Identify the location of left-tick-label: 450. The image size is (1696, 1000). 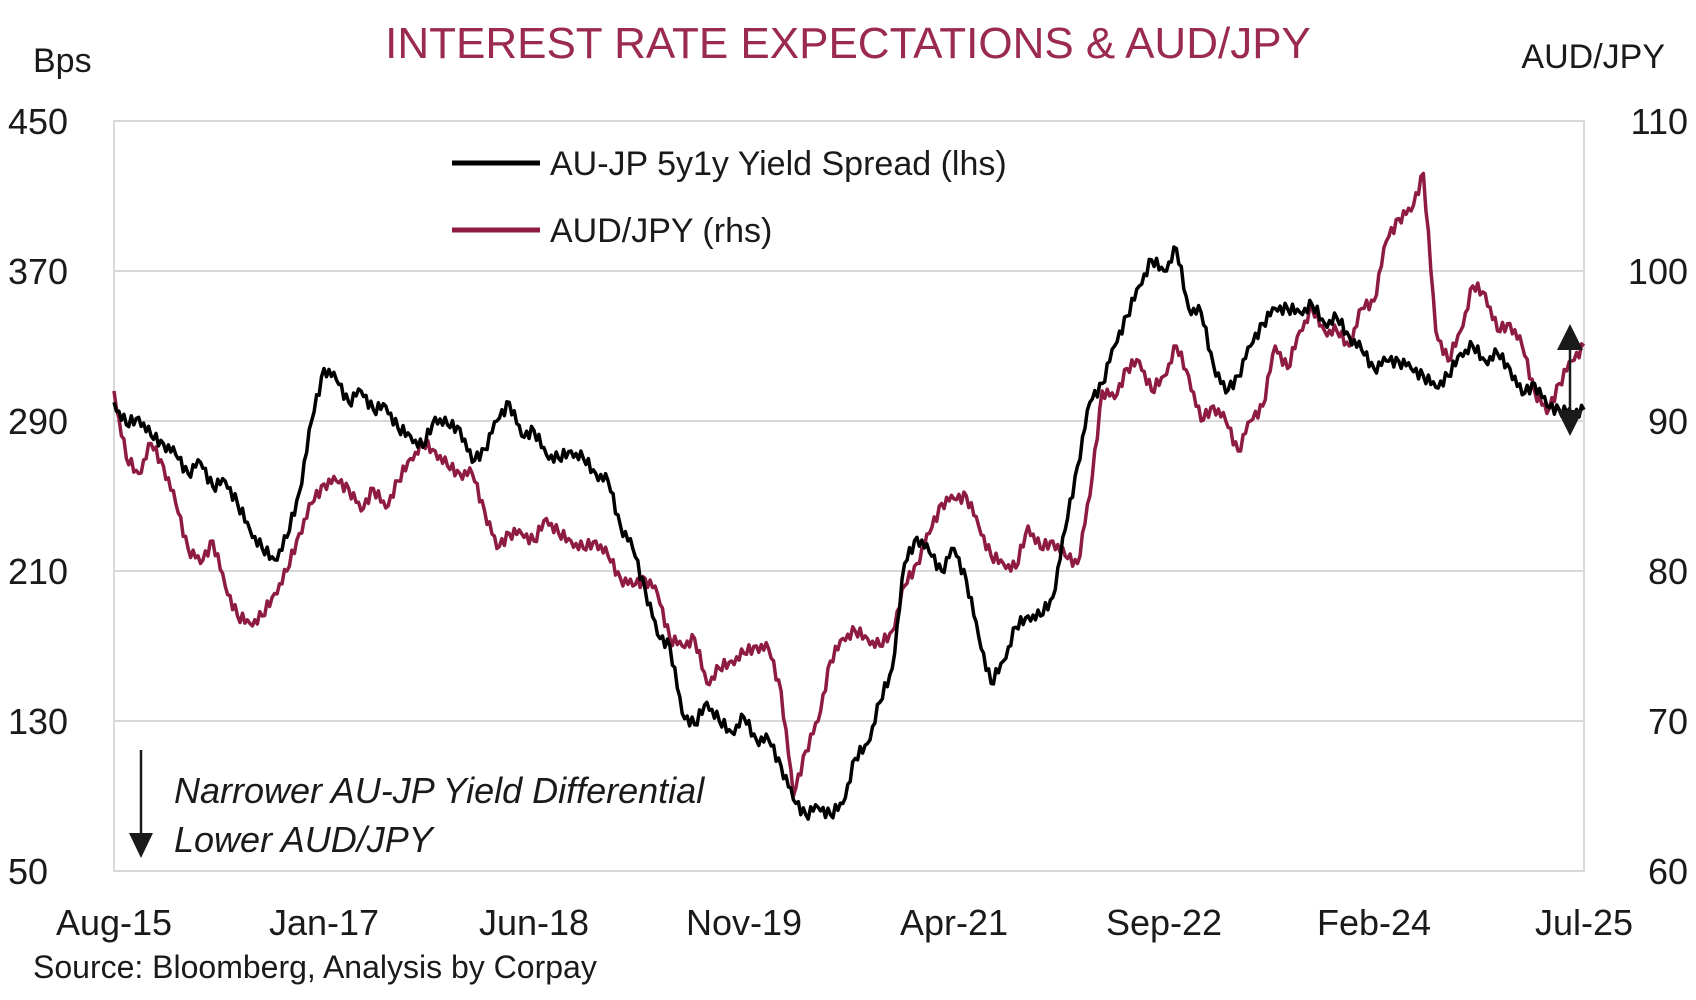
(38, 121).